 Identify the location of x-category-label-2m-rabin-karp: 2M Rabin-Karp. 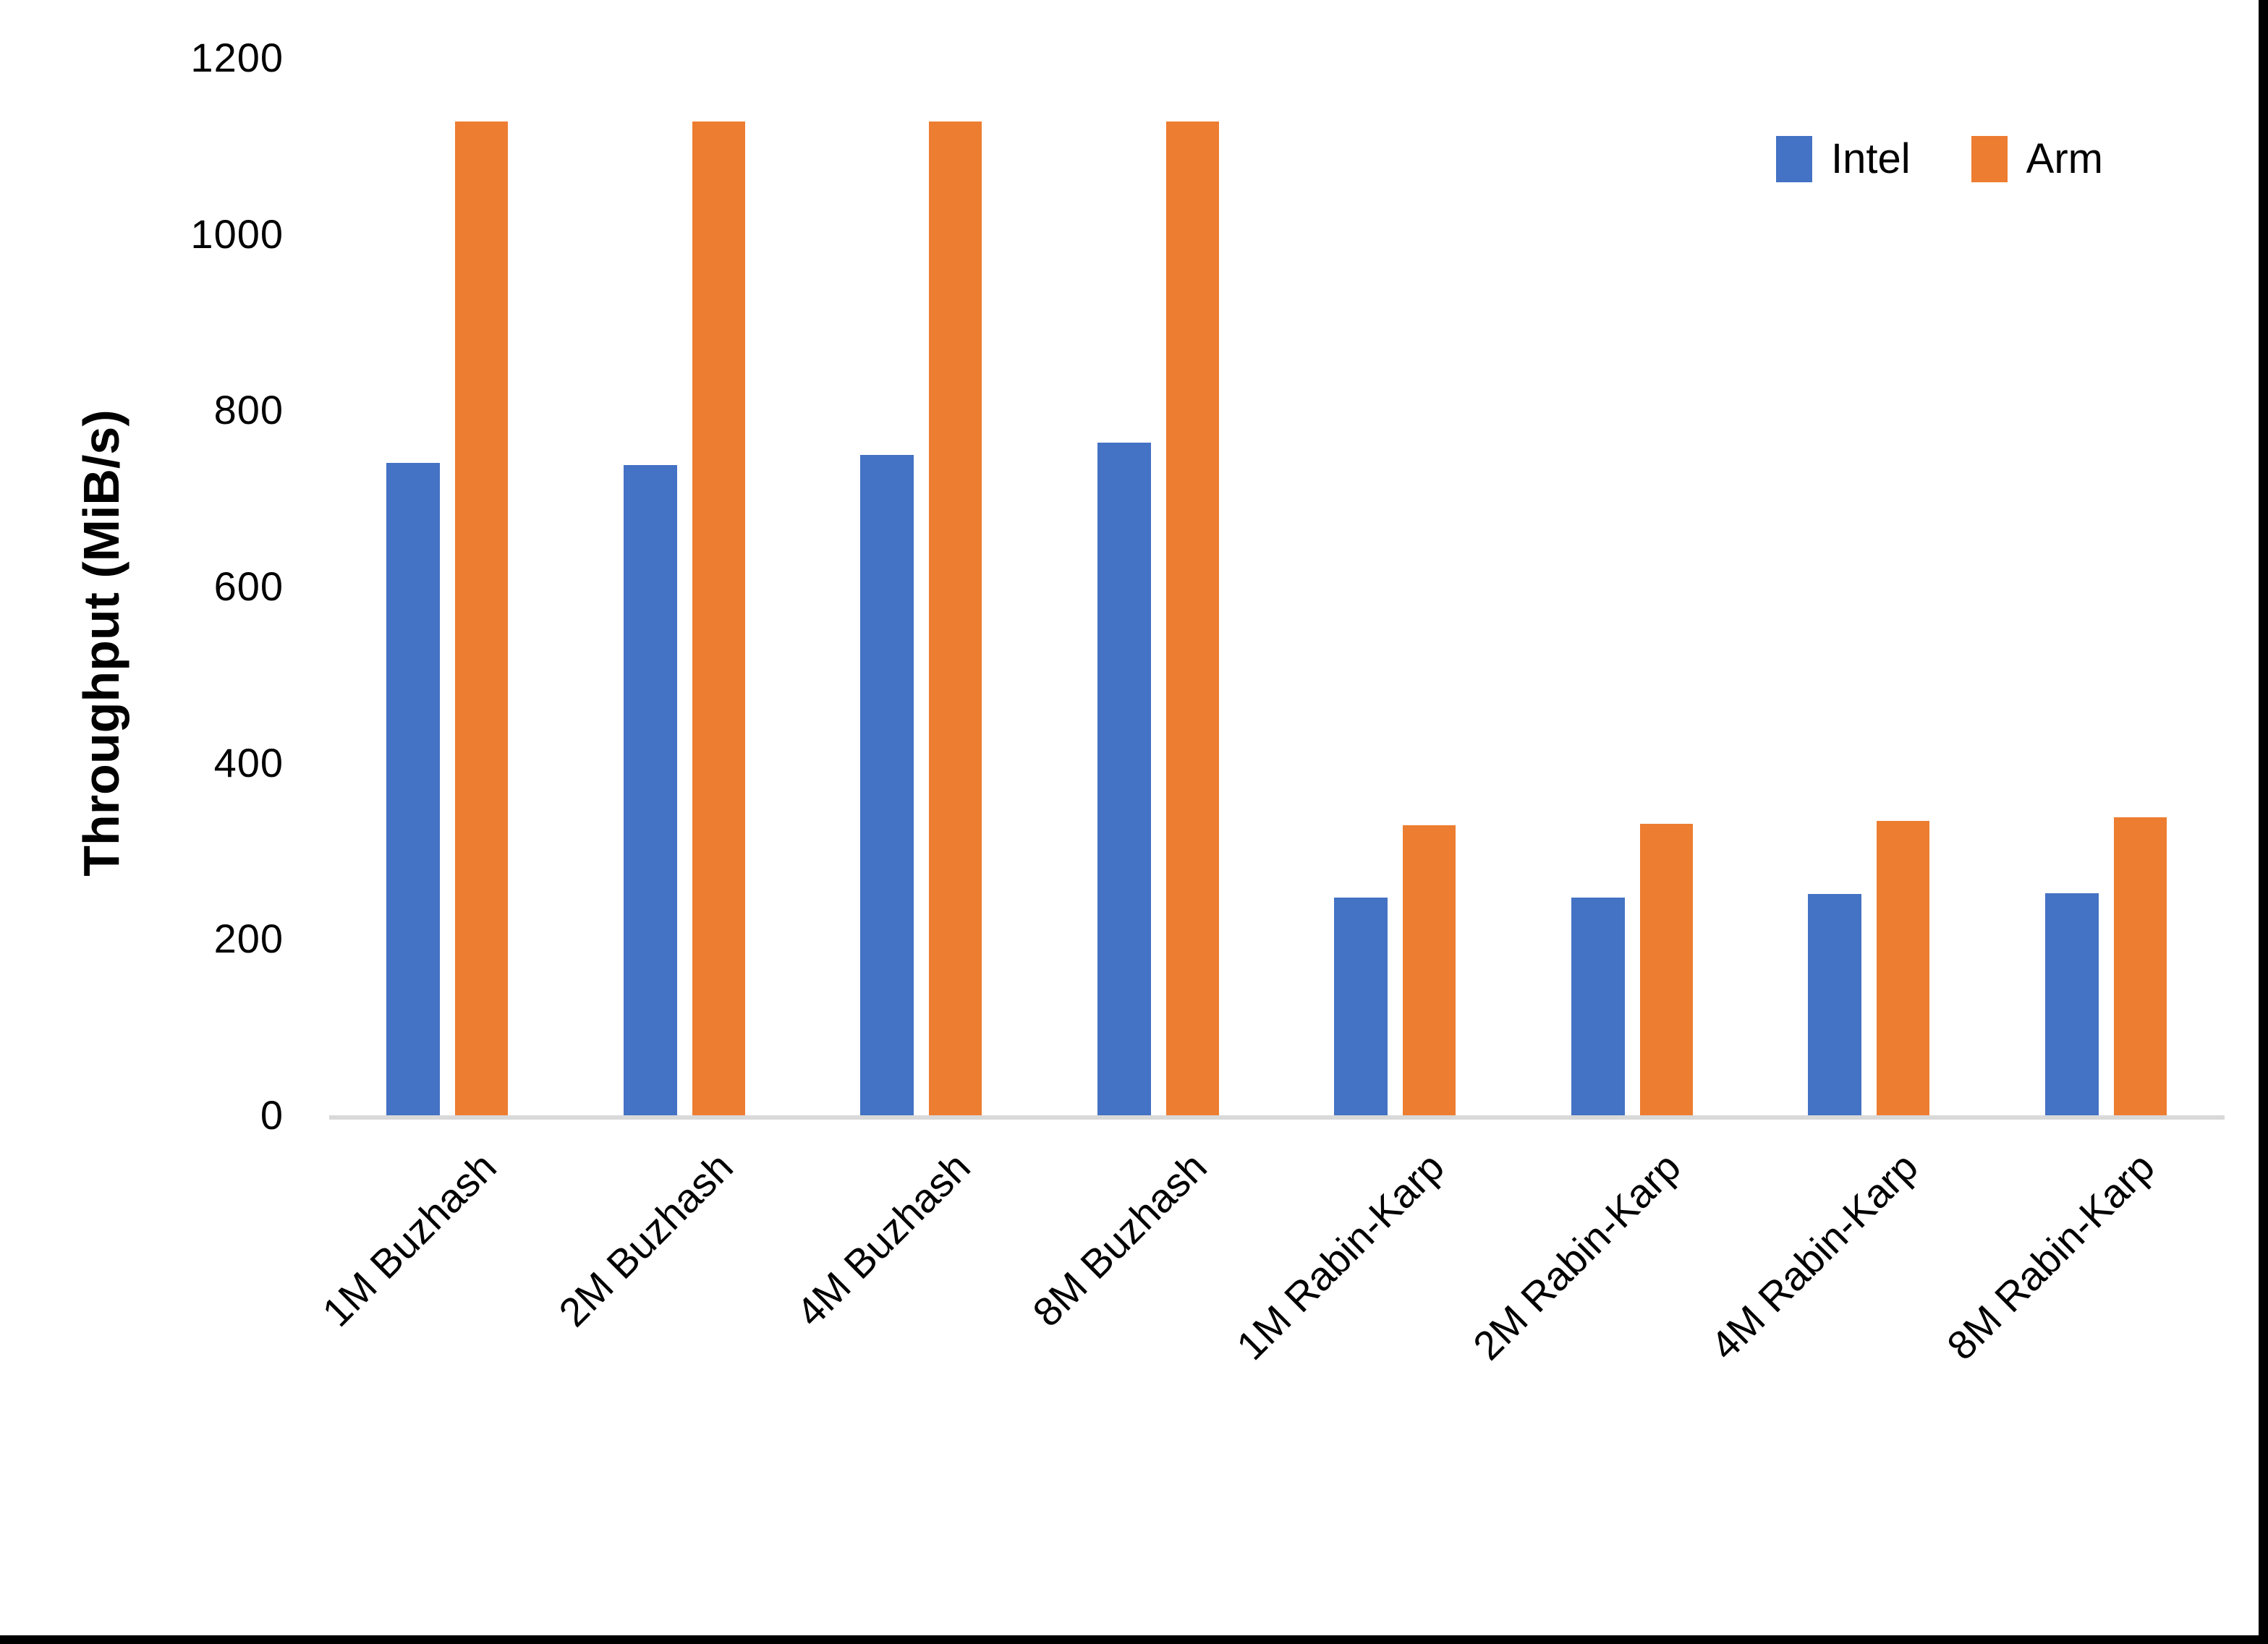
(1577, 1256).